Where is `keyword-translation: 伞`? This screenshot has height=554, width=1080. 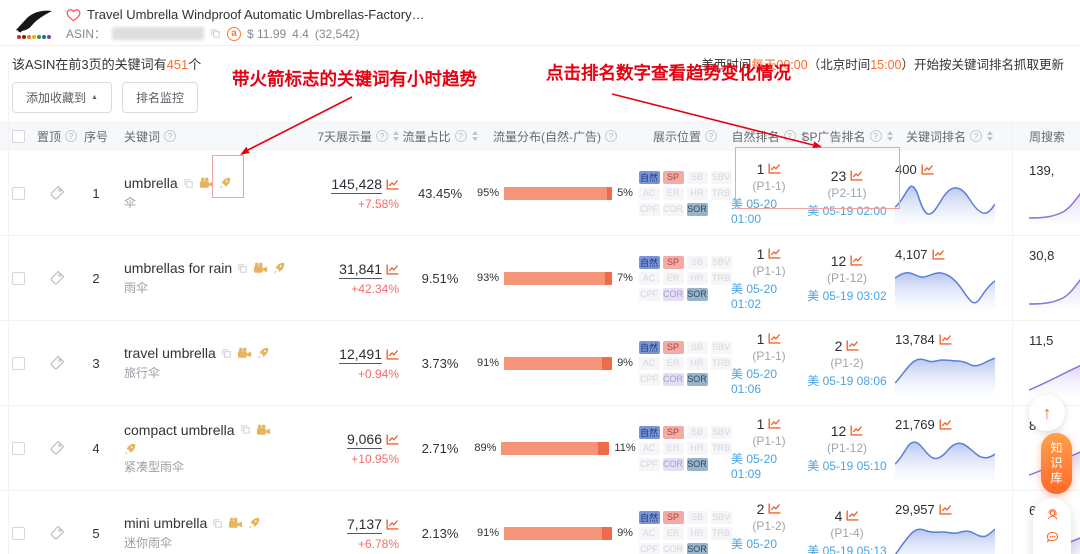
keyword-translation: 伞 is located at coordinates (130, 203).